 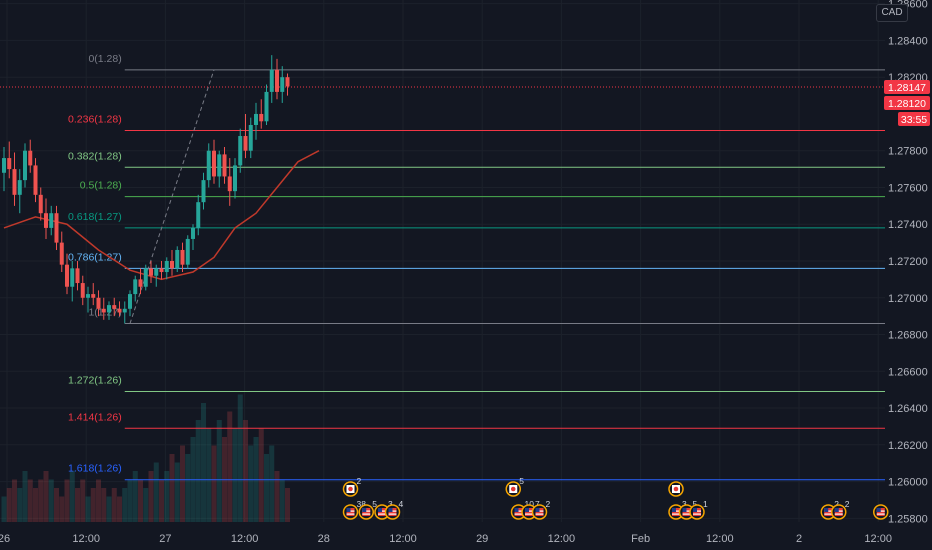 What do you see at coordinates (352, 486) in the screenshot?
I see `flag-ca-icon: 2` at bounding box center [352, 486].